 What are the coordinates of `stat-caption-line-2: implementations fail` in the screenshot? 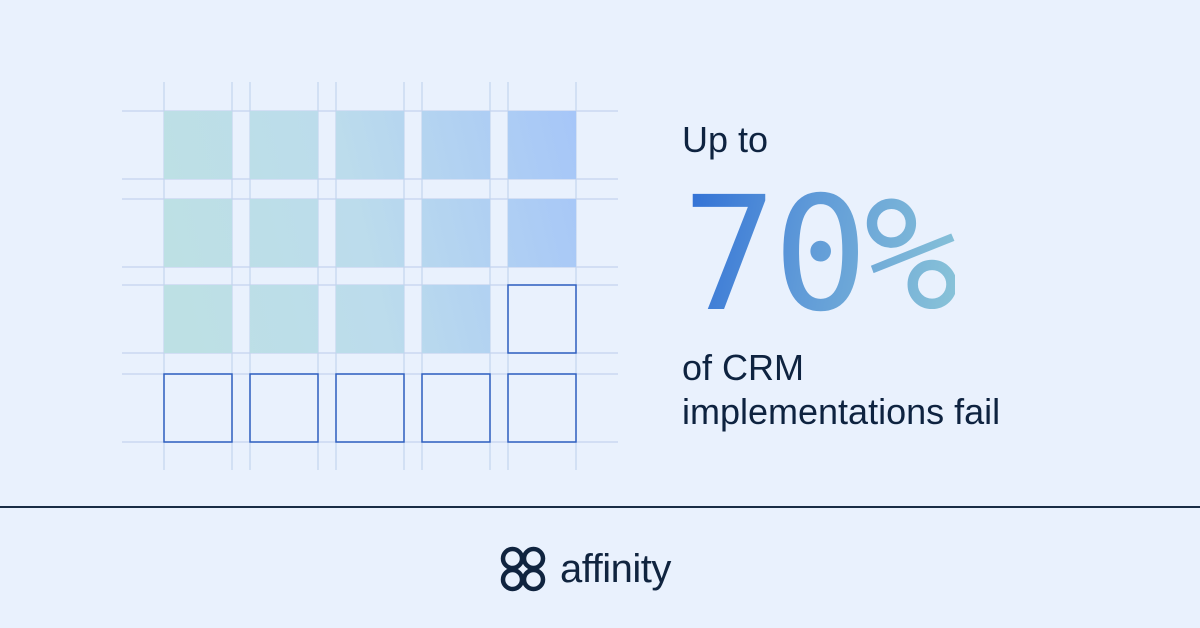 It's located at (841, 411).